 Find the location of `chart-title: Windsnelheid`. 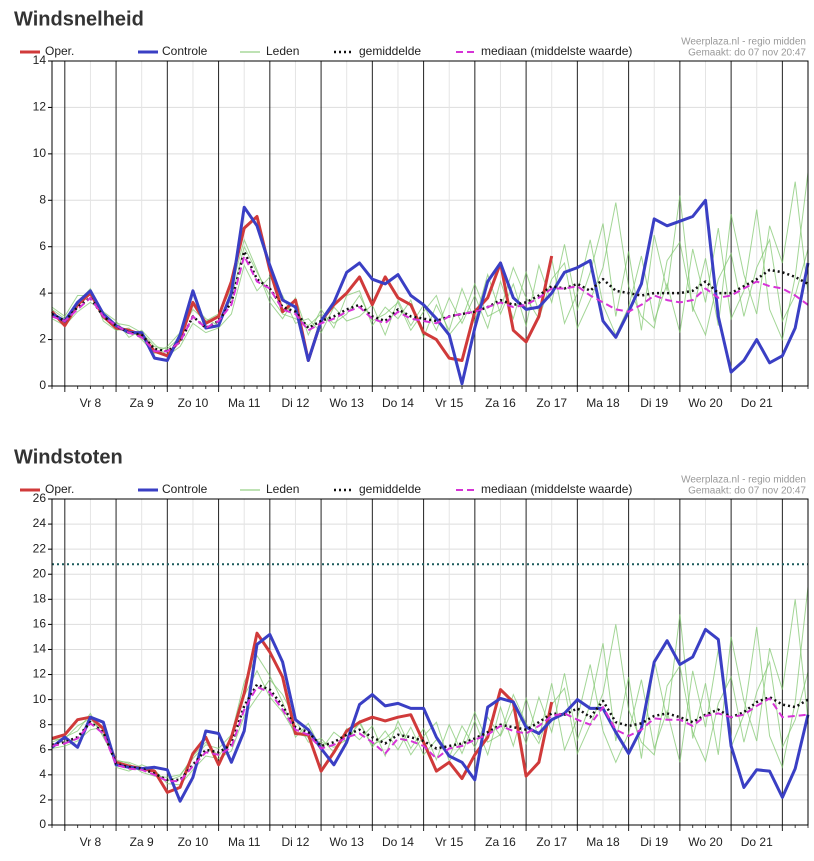

chart-title: Windsnelheid is located at coordinates (79, 19).